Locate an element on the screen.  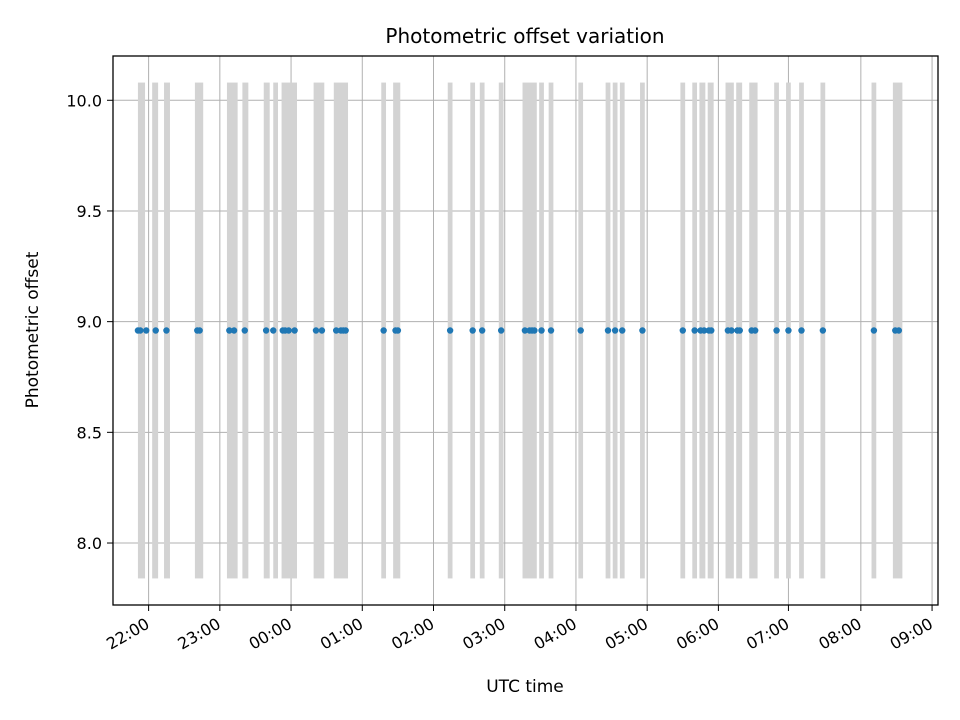
chart-title: Photometric offset variation is located at coordinates (524, 36).